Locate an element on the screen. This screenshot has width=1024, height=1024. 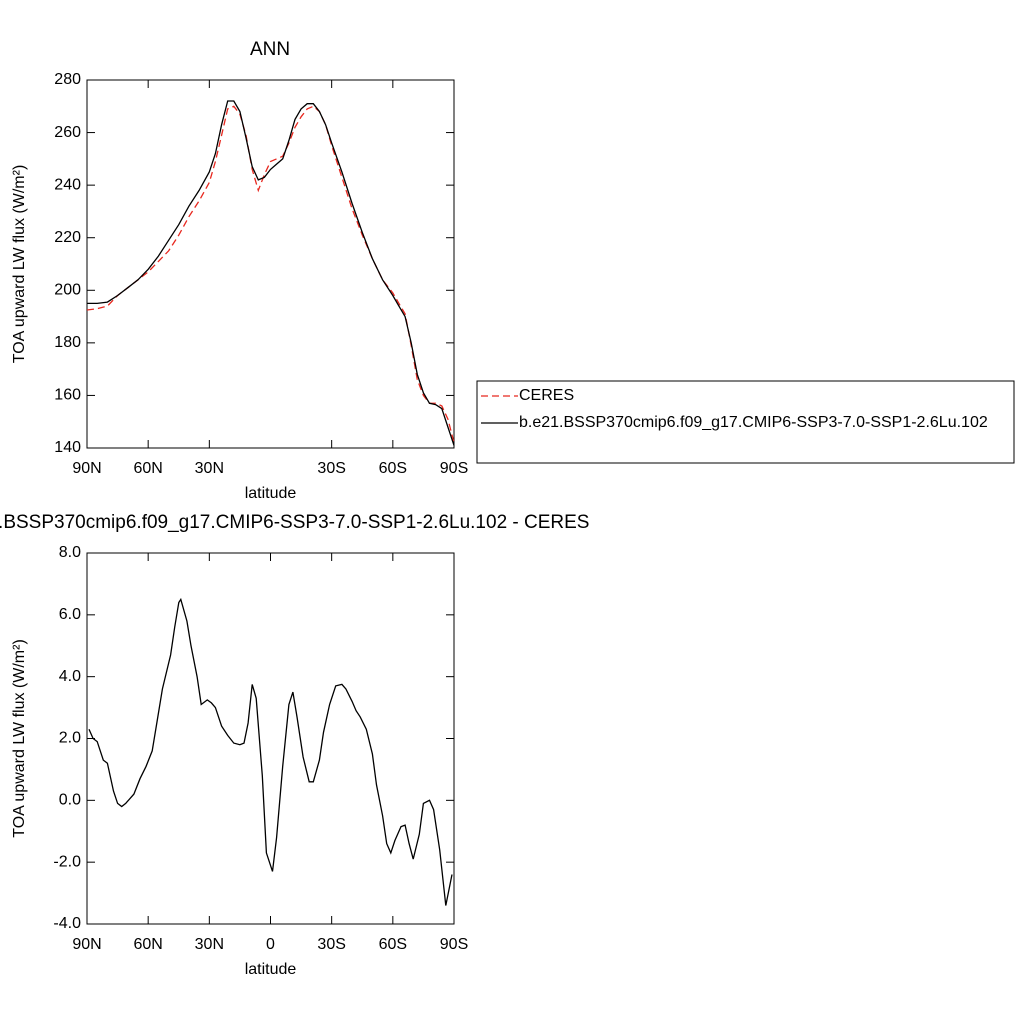
y-tick-label: 160 is located at coordinates (67, 395).